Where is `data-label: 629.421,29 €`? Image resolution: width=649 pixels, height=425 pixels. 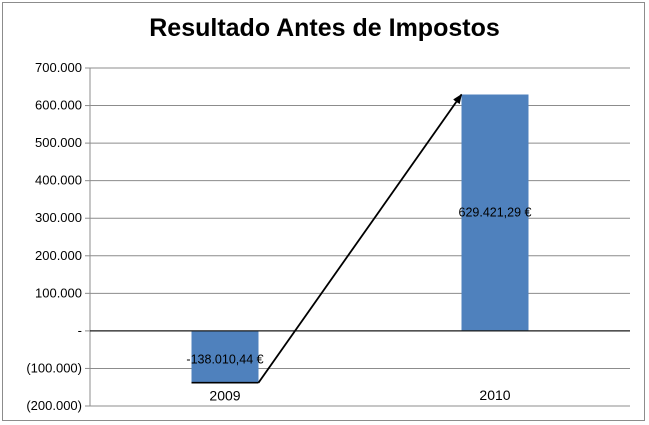 data-label: 629.421,29 € is located at coordinates (495, 213).